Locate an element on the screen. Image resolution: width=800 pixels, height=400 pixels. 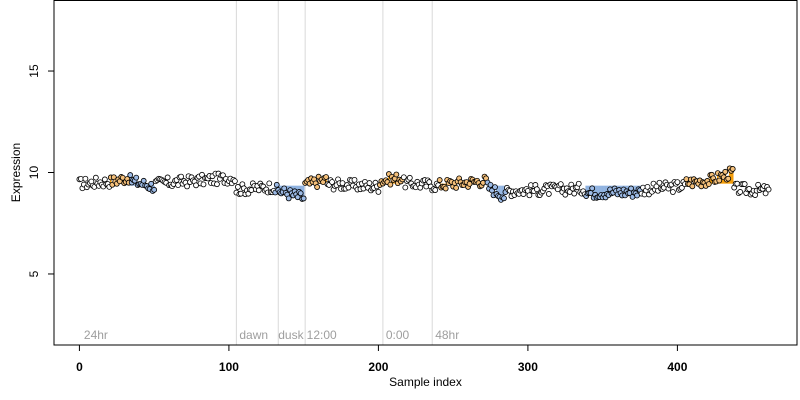
y-tick-label-2: 15 is located at coordinates (34, 71).